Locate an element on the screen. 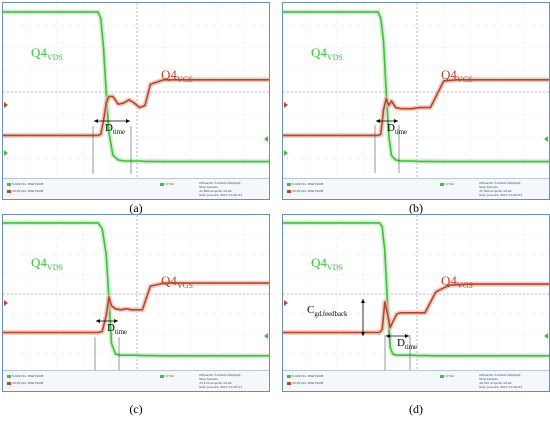 The image size is (550, 425). arrowhead-icon is located at coordinates (112, 121).